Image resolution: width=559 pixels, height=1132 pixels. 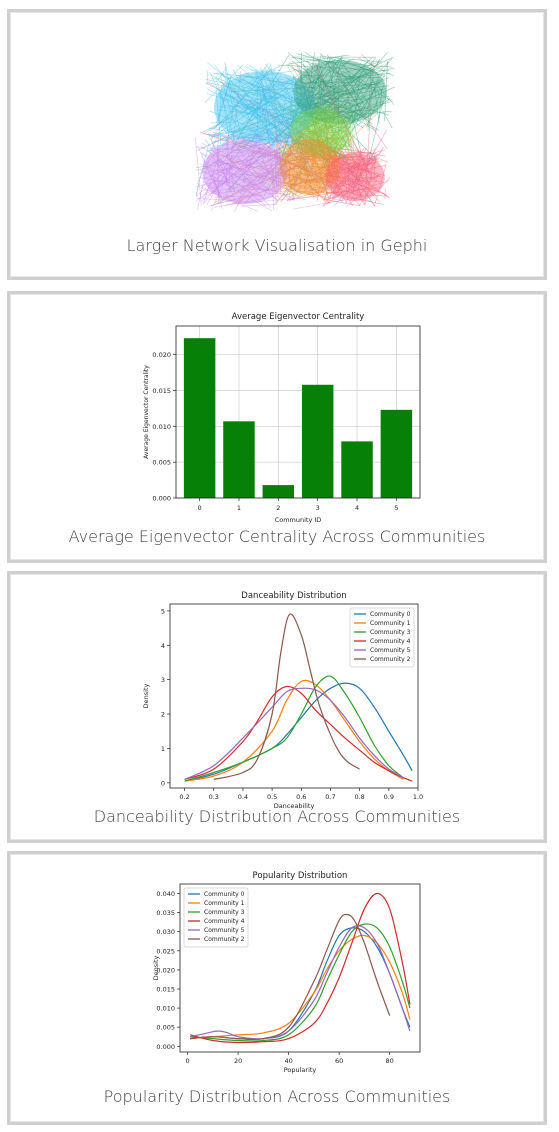 What do you see at coordinates (357, 508) in the screenshot?
I see `x-tick-label: 4` at bounding box center [357, 508].